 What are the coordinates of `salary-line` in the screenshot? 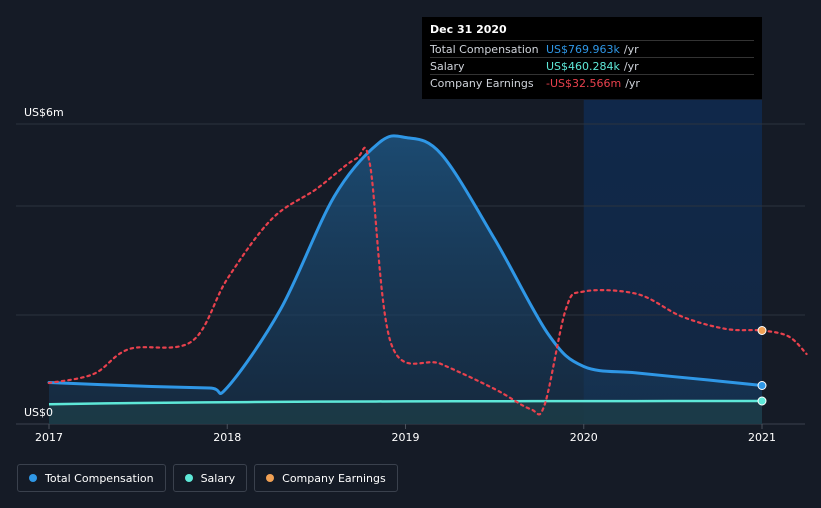 It's located at (405, 402).